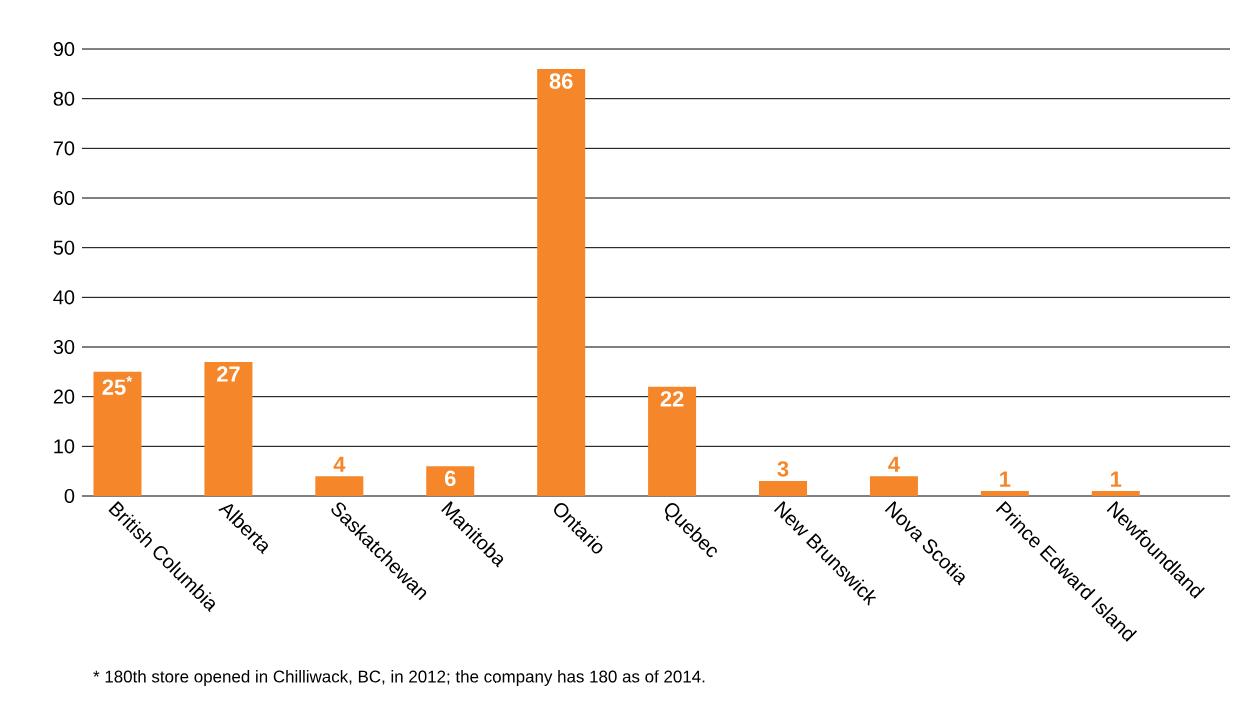  I want to click on data-label: 25$^{*}$, so click(117, 385).